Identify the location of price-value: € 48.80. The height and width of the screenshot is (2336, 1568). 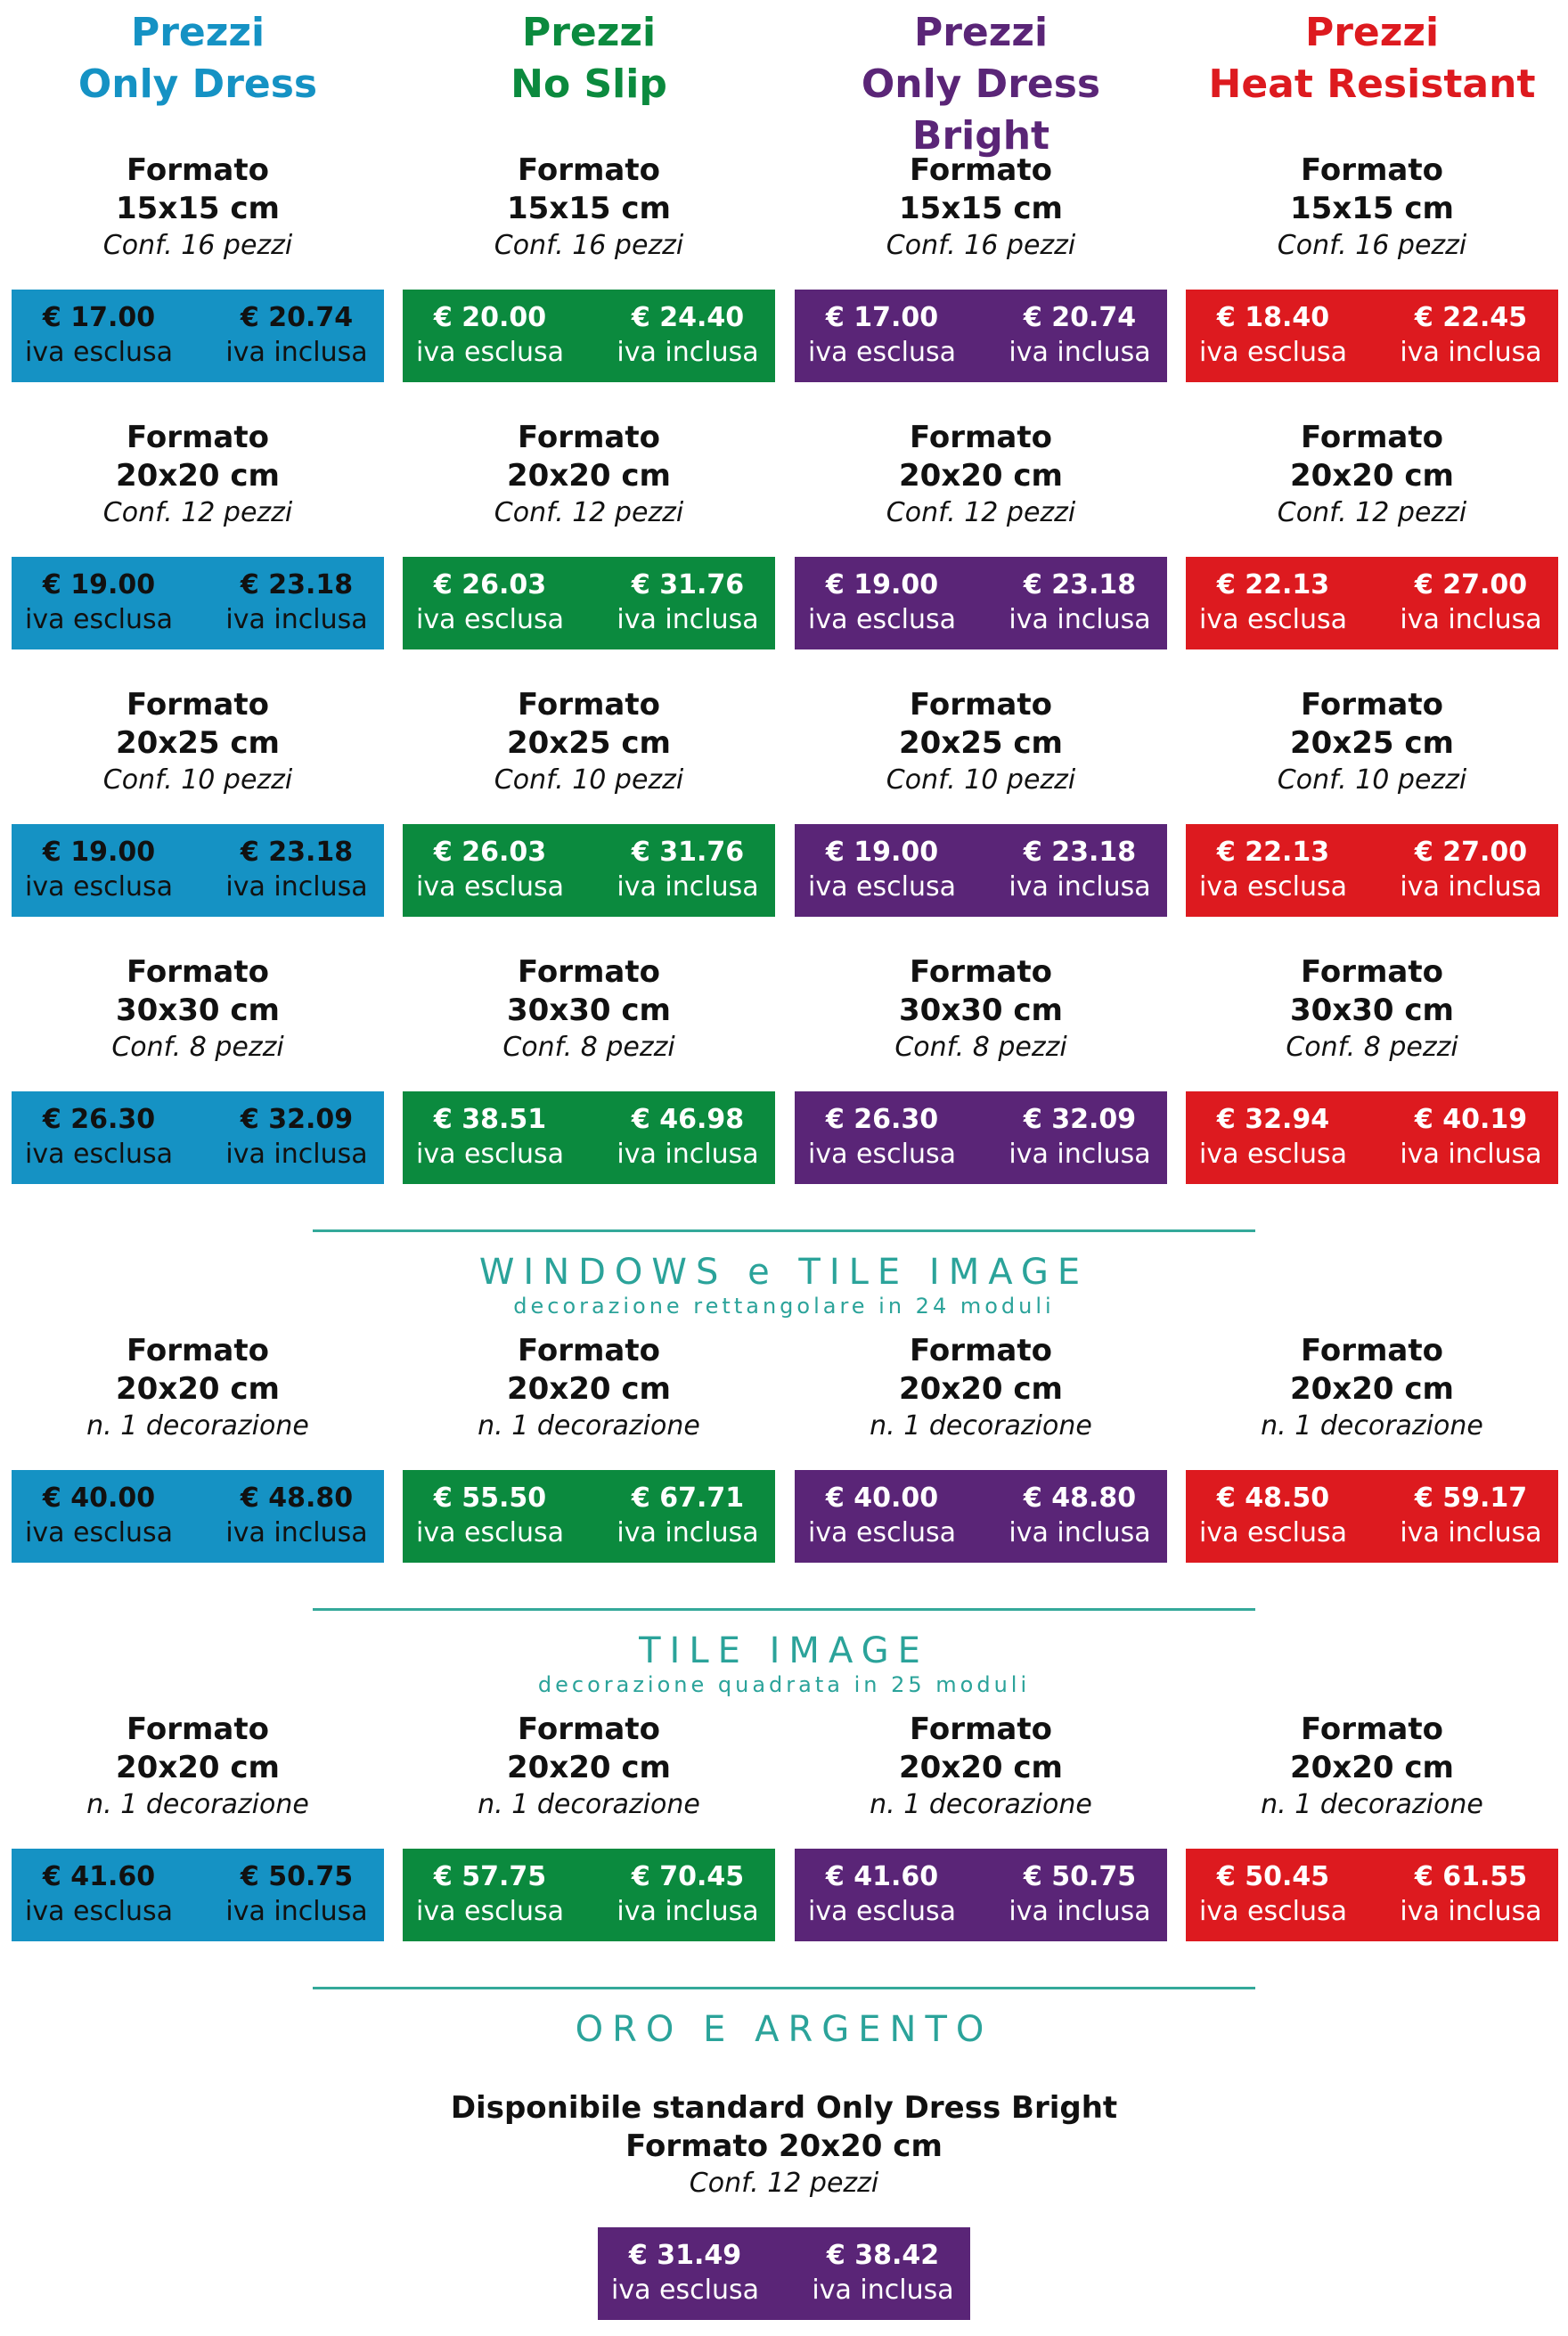
(297, 1498).